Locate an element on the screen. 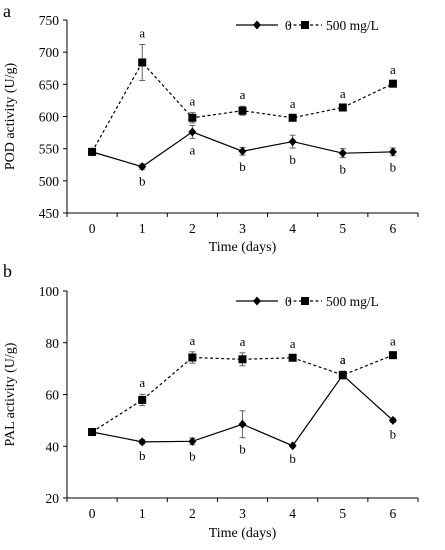  panel-label: b is located at coordinates (7, 271).